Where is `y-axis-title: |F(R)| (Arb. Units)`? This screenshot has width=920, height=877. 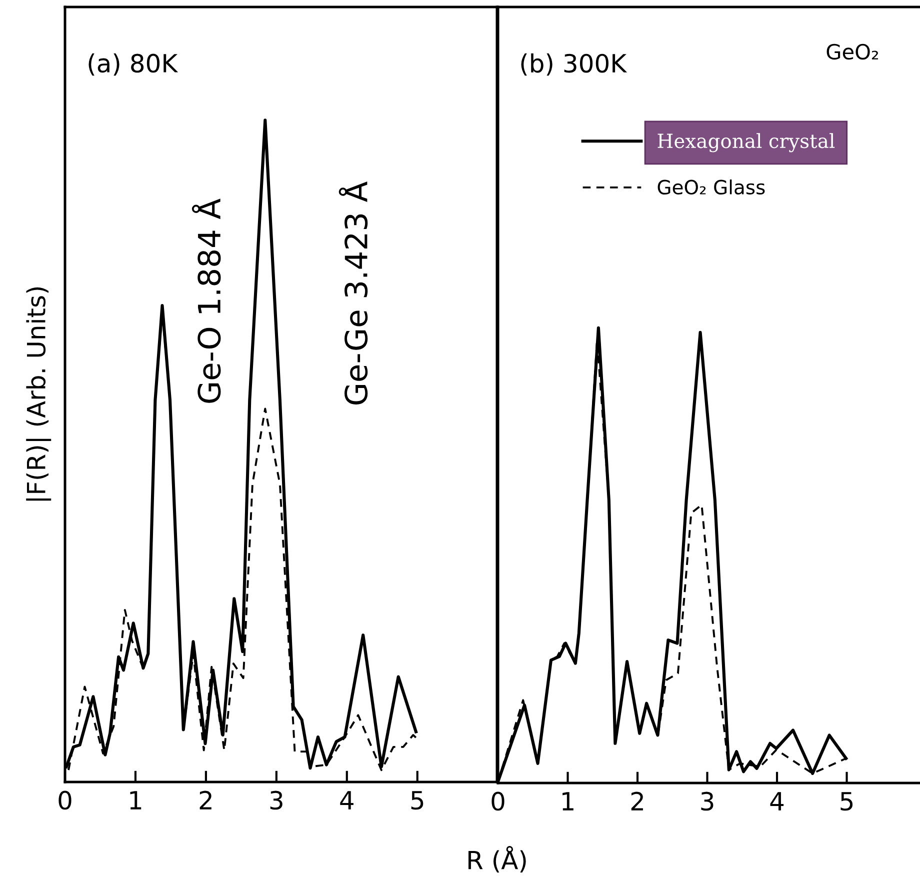
y-axis-title: |F(R)| (Arb. Units) is located at coordinates (39, 394).